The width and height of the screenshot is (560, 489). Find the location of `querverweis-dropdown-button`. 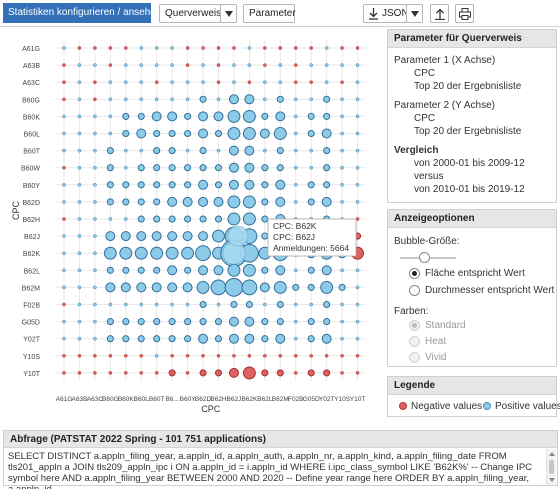

querverweis-dropdown-button is located at coordinates (228, 13).